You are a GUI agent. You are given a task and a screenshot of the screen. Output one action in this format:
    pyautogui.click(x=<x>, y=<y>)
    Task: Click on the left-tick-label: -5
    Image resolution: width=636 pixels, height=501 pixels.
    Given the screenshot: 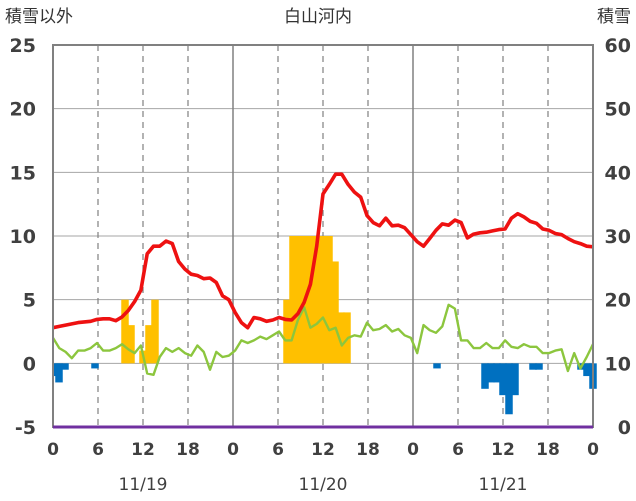 What is the action you would take?
    pyautogui.click(x=25, y=428)
    